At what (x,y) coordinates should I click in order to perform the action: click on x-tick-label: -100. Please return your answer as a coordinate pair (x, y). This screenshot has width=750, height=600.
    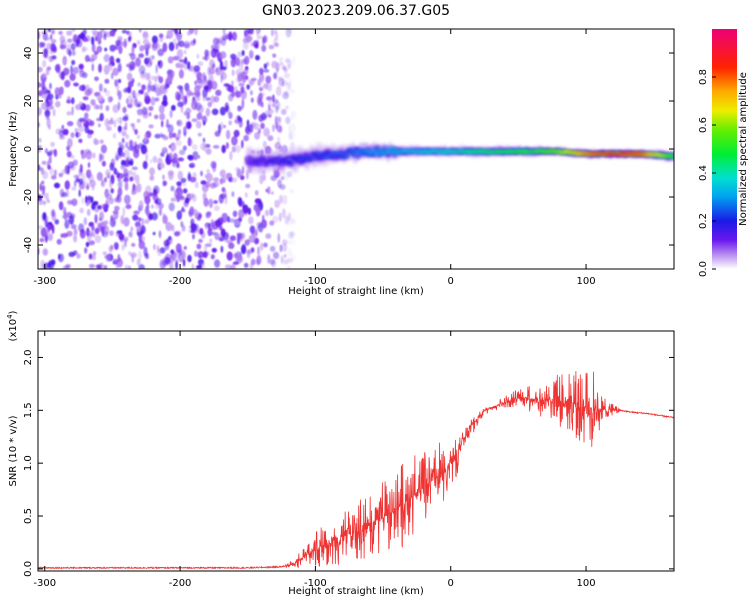
    Looking at the image, I should click on (315, 583).